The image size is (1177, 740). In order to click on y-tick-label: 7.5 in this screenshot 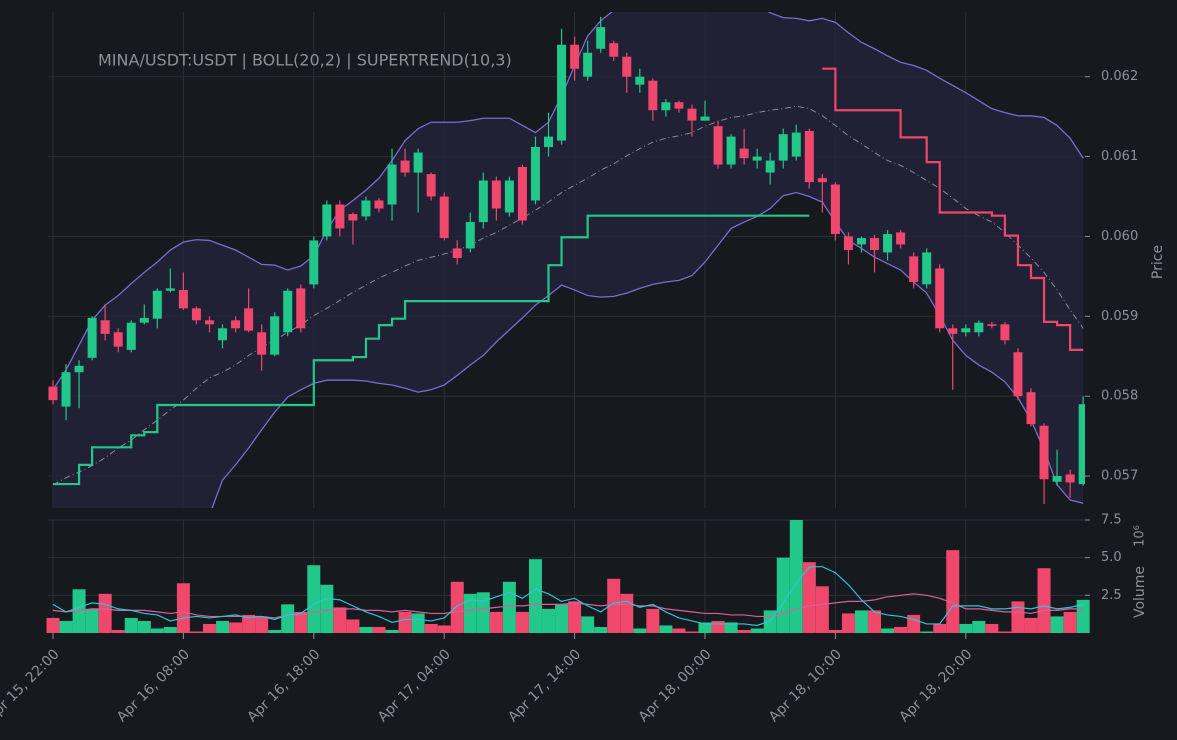, I will do `click(1111, 520)`.